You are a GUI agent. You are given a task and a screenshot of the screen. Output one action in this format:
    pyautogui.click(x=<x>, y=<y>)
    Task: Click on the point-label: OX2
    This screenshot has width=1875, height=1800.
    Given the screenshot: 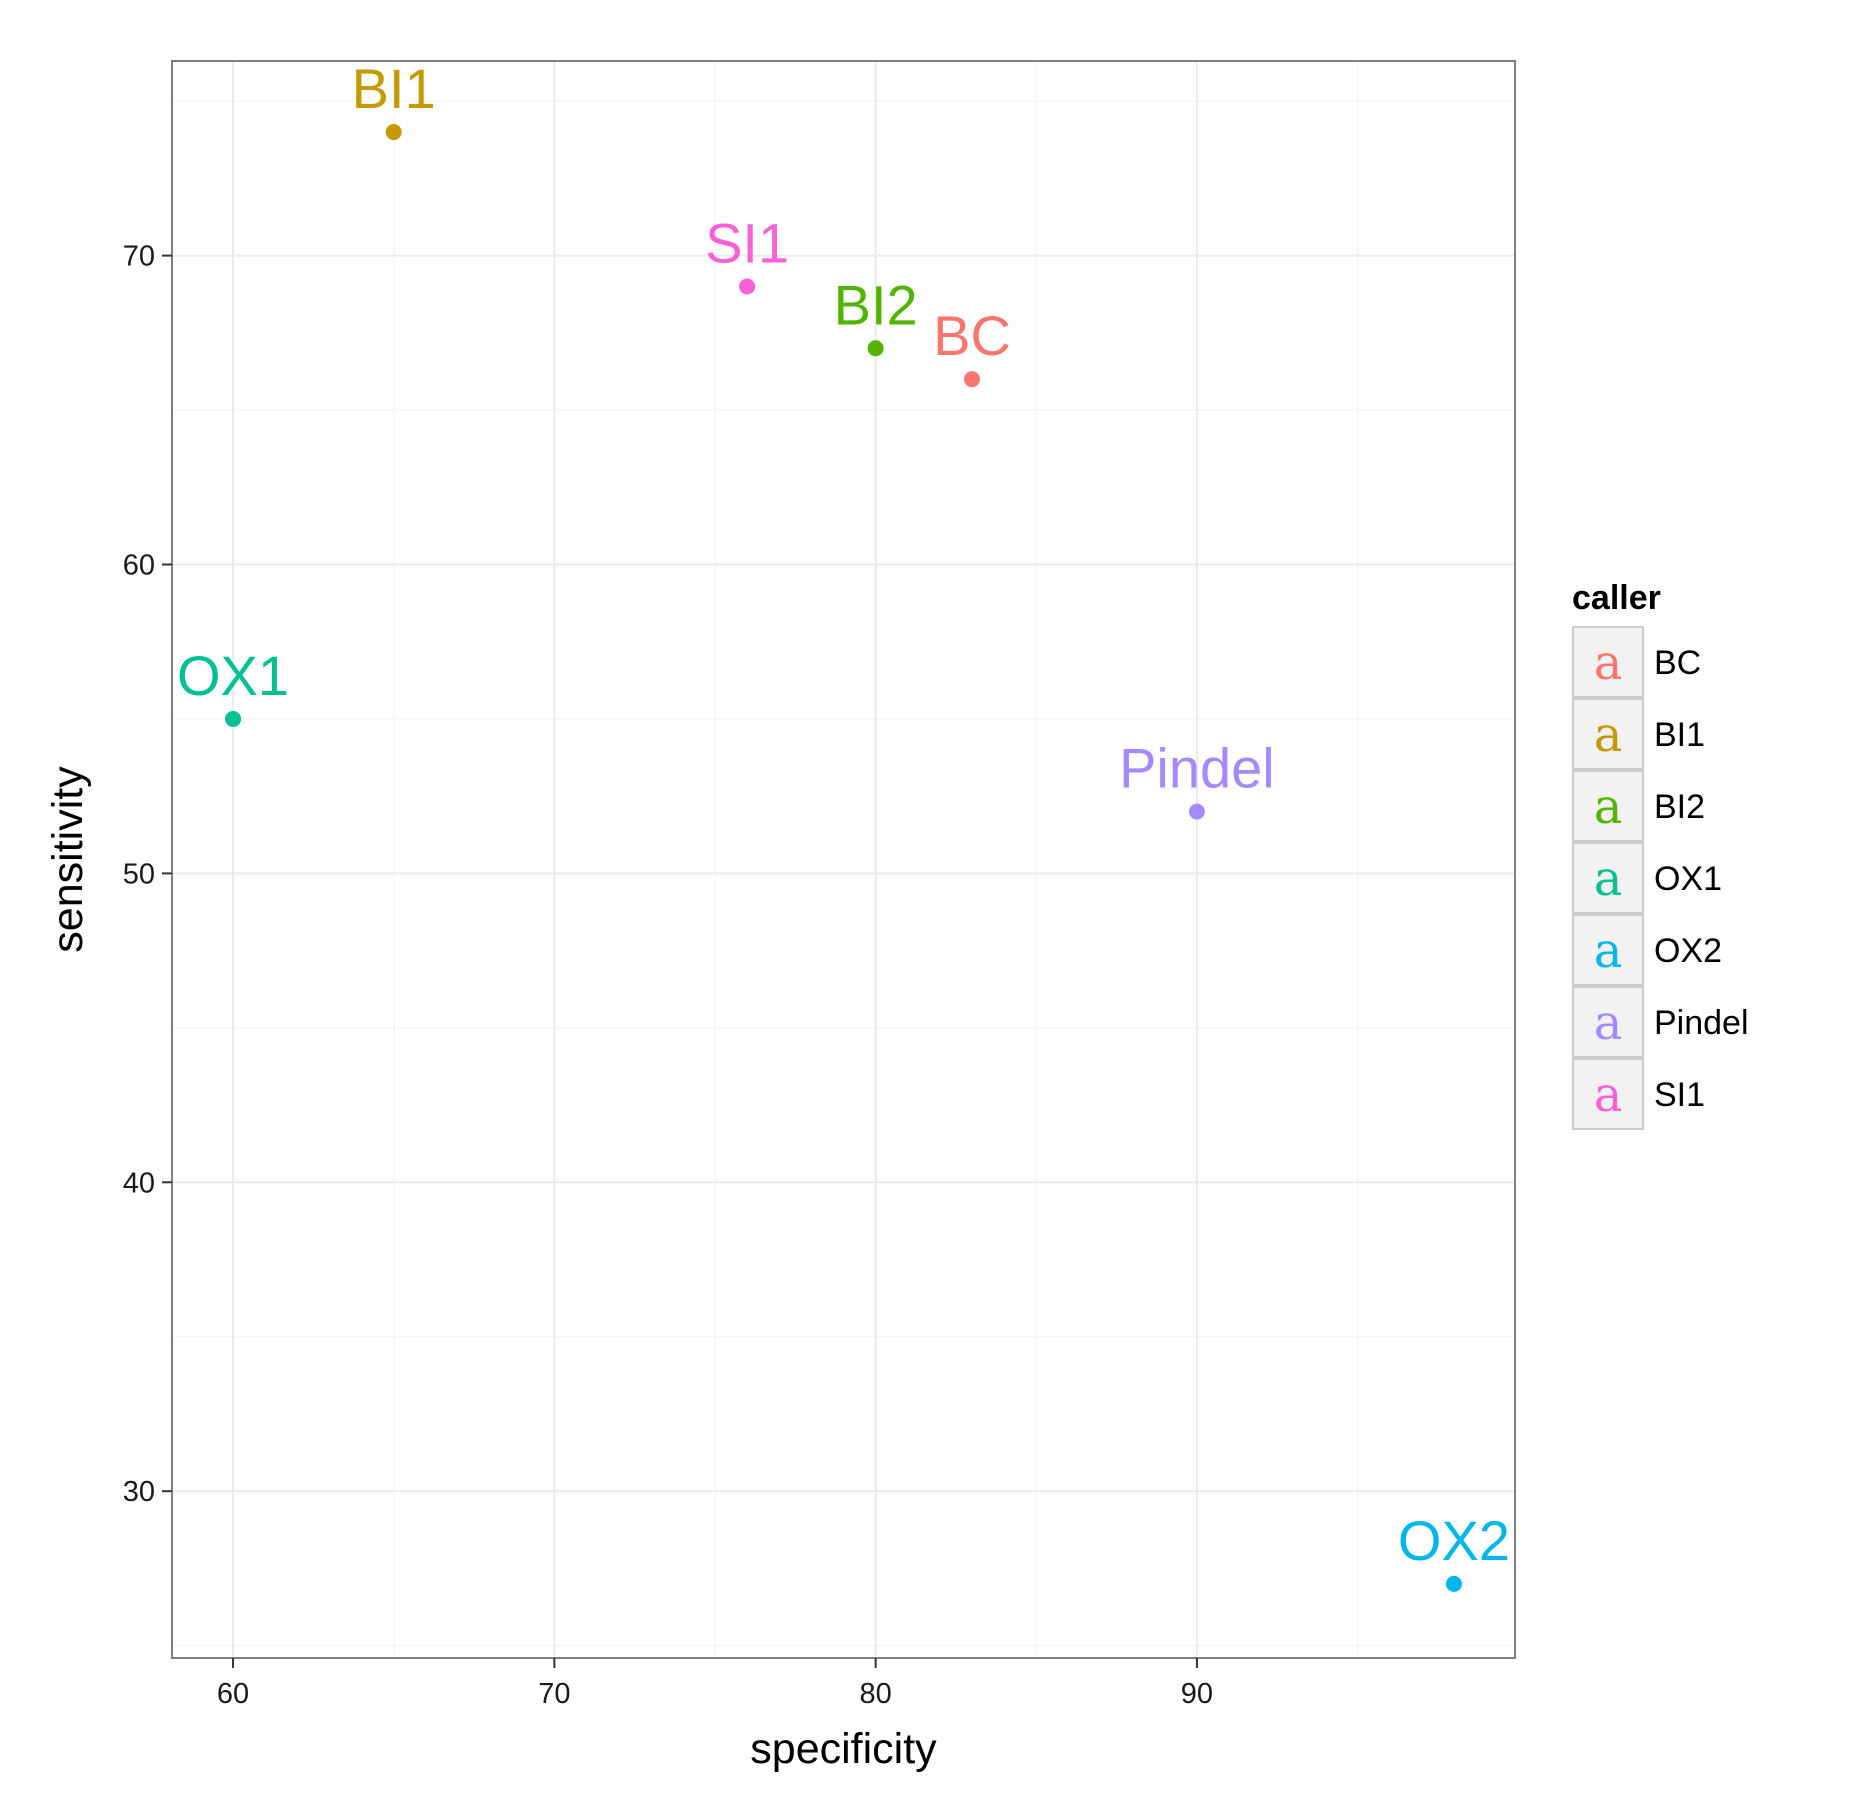 What is the action you would take?
    pyautogui.click(x=1454, y=1540)
    